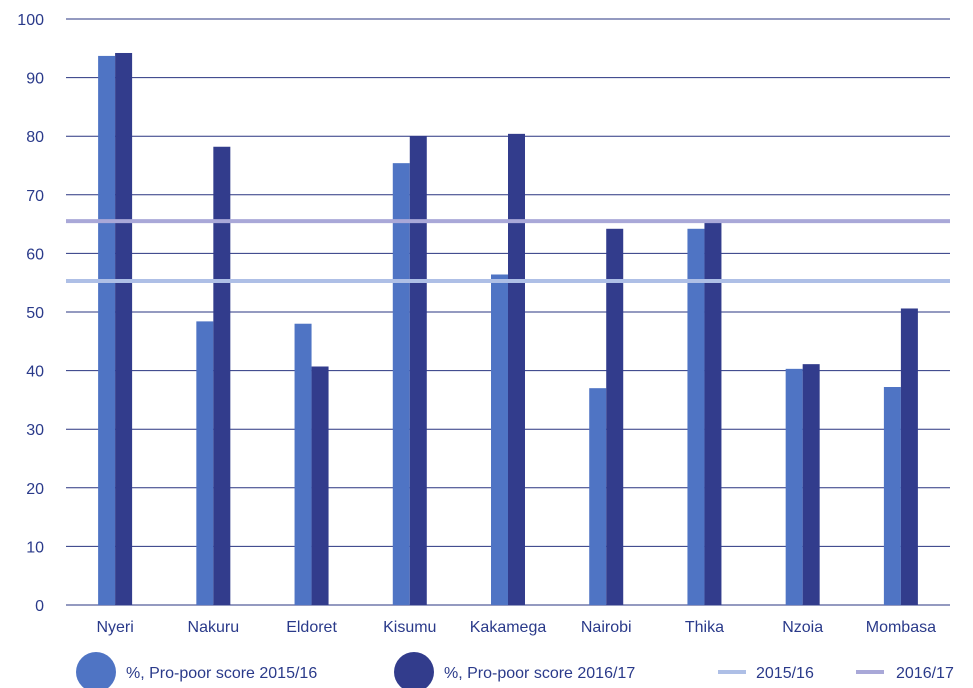 The width and height of the screenshot is (973, 688). I want to click on legend-item-2015-16-score-label: %, Pro-poor score 2015/16, so click(221, 673).